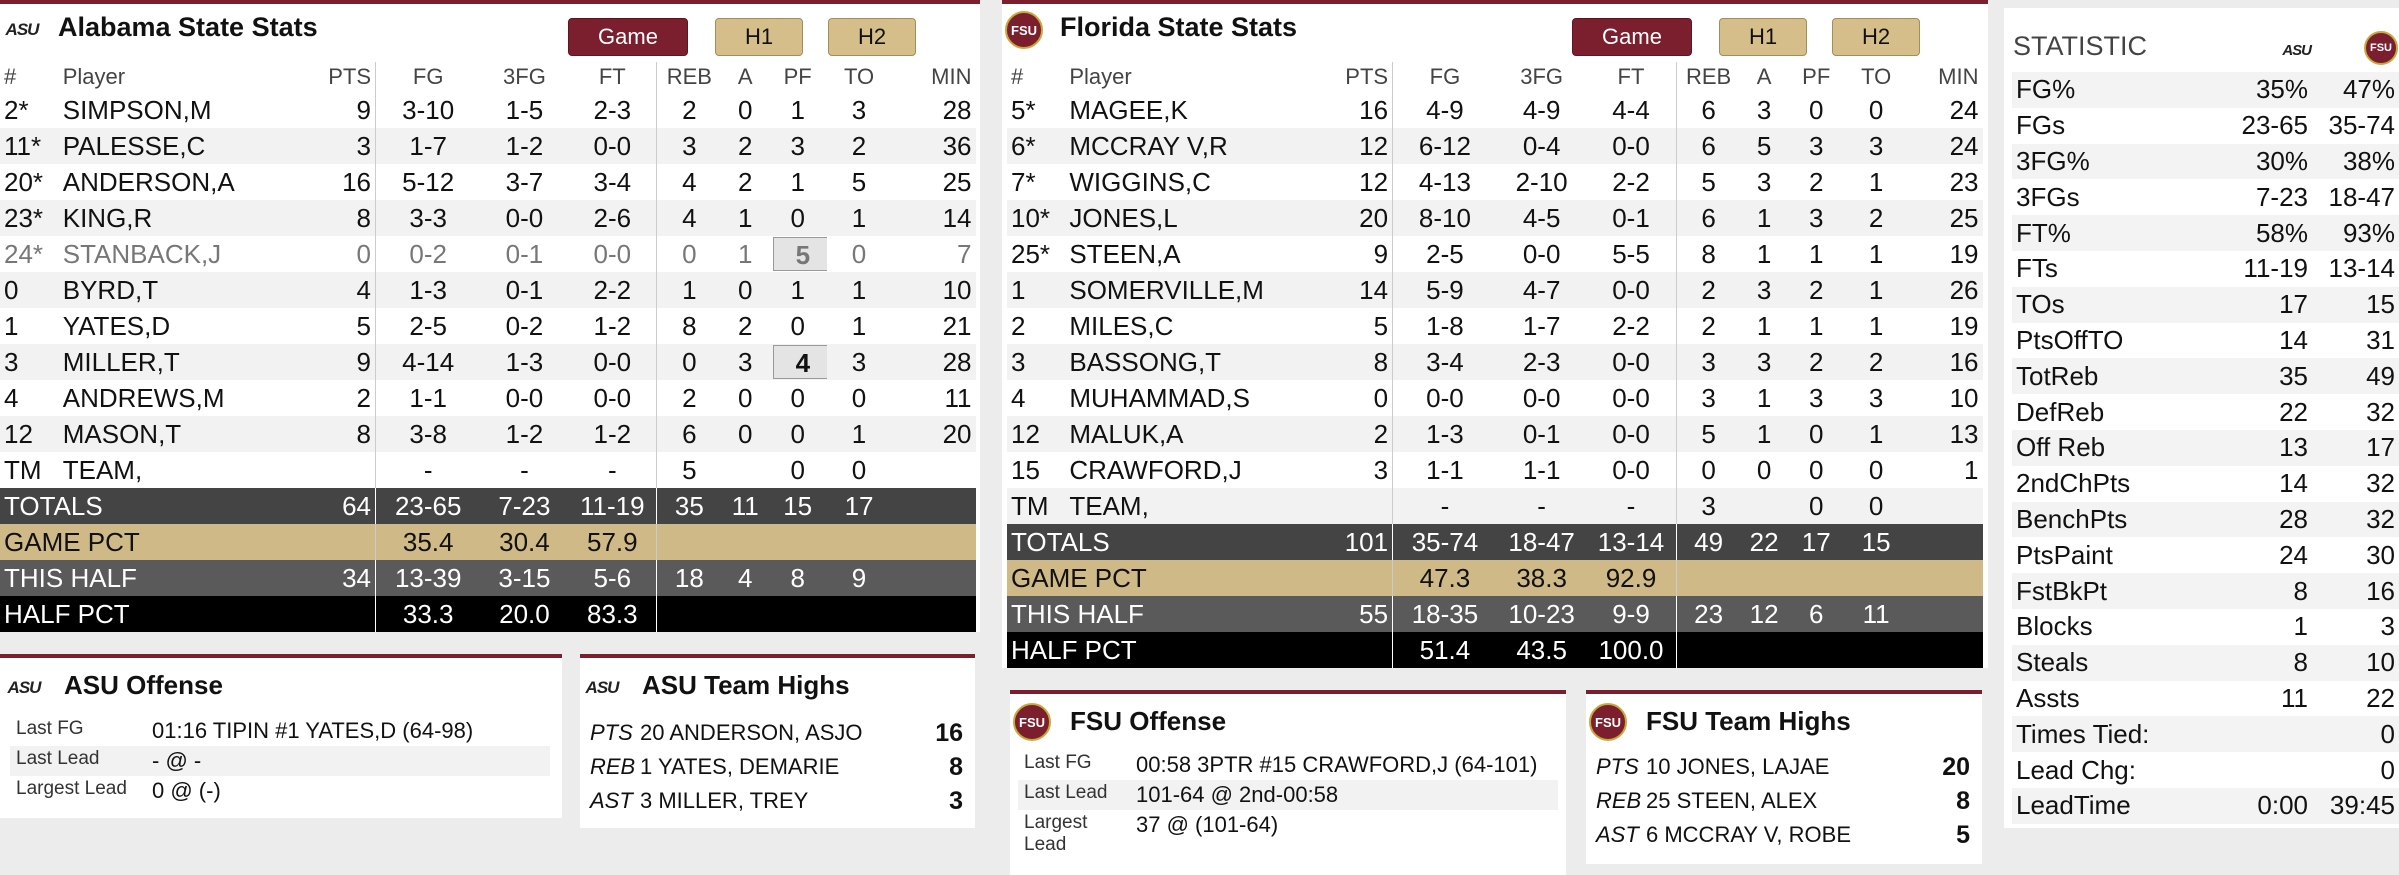 The image size is (2399, 875). Describe the element at coordinates (933, 506) in the screenshot. I see `summary-min` at that location.